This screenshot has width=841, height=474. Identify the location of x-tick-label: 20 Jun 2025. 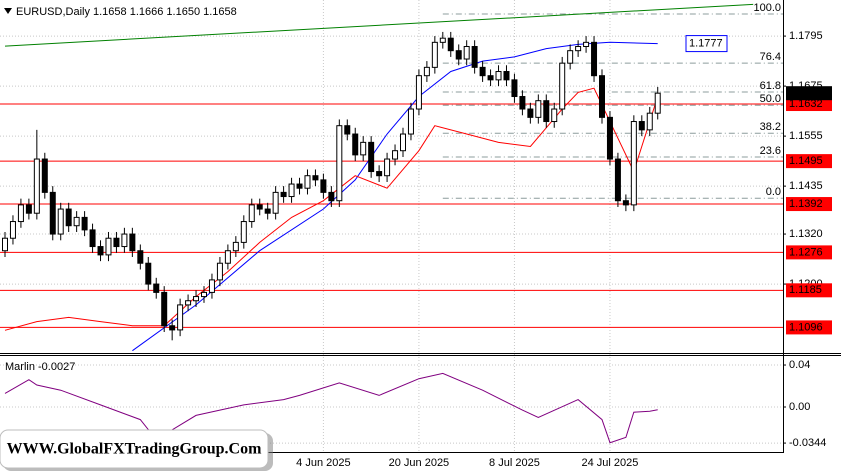
(419, 463).